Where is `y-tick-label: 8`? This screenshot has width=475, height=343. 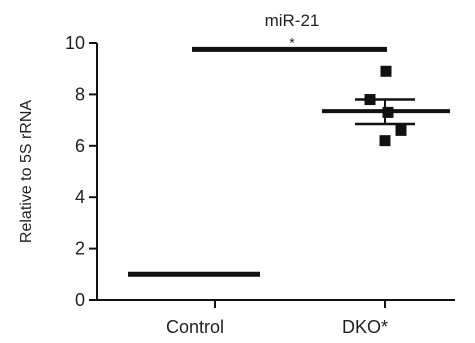 y-tick-label: 8 is located at coordinates (80, 94).